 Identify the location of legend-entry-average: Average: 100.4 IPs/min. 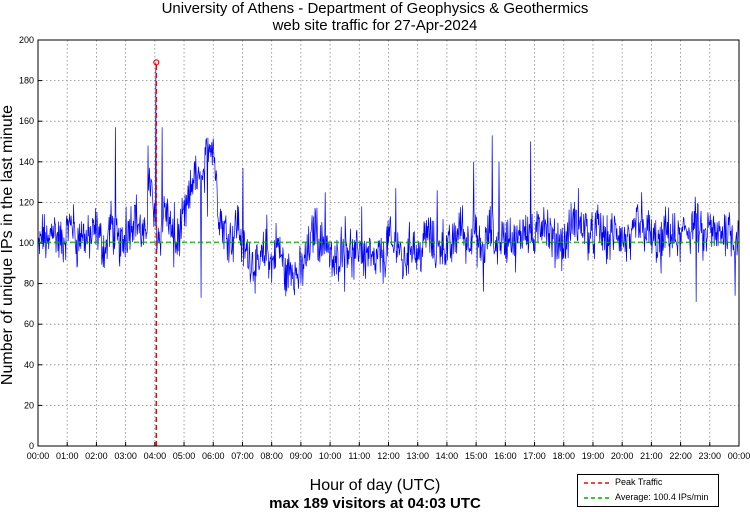
(648, 498).